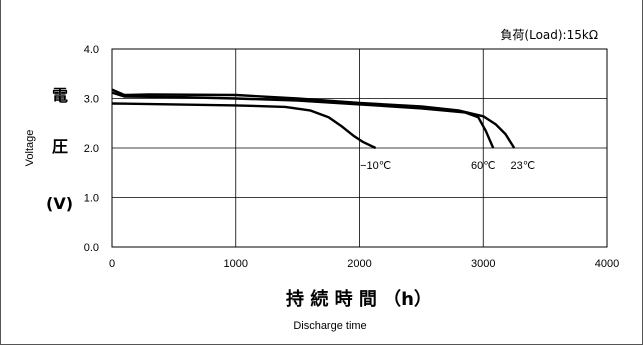 The width and height of the screenshot is (643, 345). I want to click on y-tick-label: 3.0, so click(91, 100).